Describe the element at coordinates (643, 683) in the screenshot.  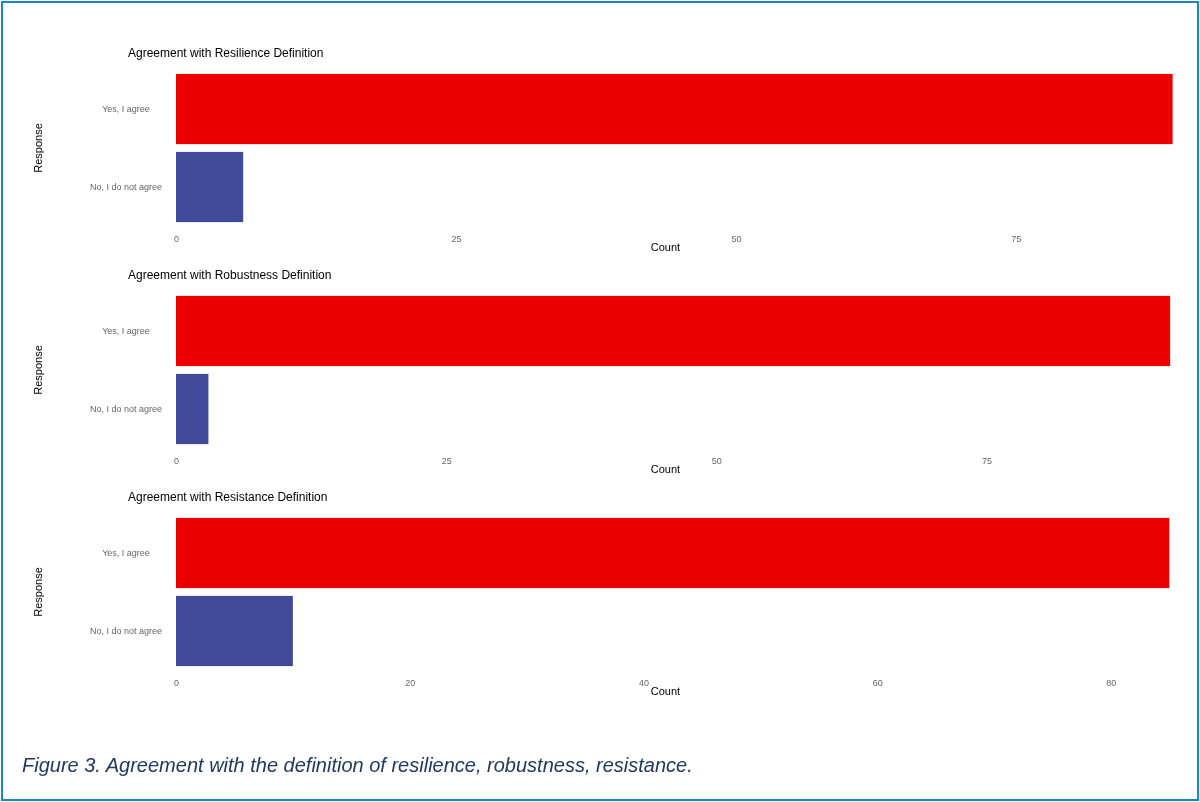
I see `x-tick-label: 40` at that location.